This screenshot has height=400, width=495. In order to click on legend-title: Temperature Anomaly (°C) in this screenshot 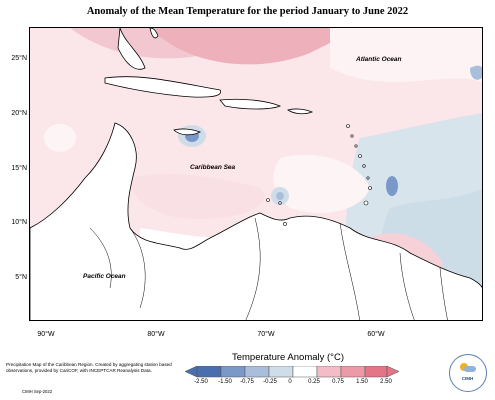, I will do `click(288, 357)`.